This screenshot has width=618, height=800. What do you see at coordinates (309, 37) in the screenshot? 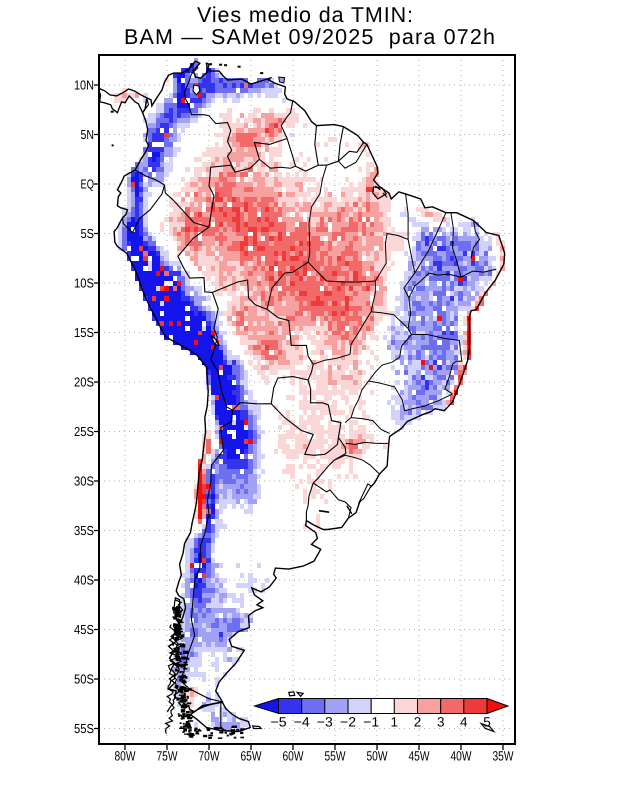
I see `svg-text: BAM — SAMet 09/2025 para 072h` at bounding box center [309, 37].